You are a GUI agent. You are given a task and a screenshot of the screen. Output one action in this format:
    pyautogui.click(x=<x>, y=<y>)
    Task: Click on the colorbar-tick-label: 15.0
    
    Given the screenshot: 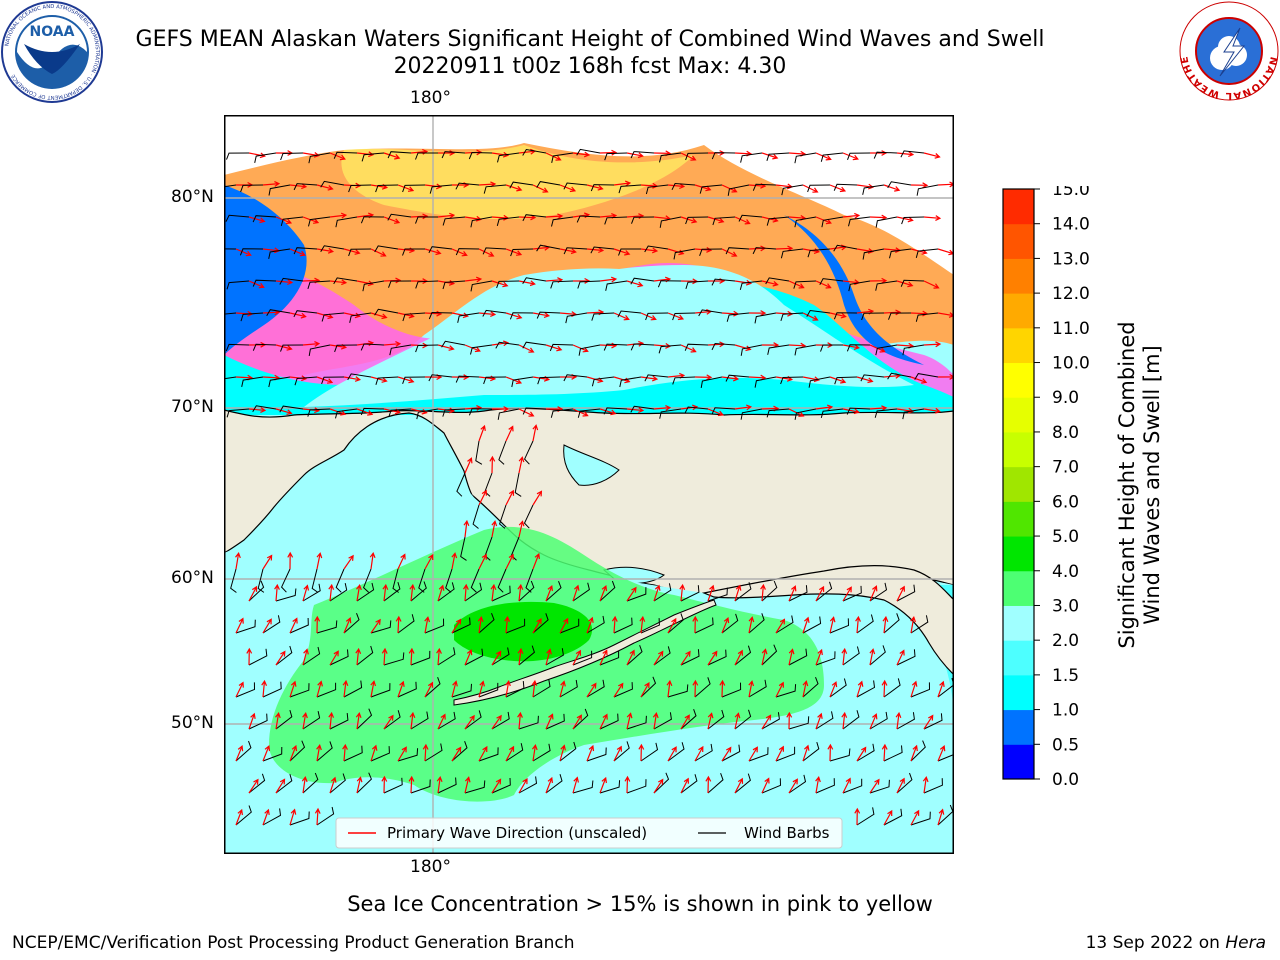 What is the action you would take?
    pyautogui.click(x=1071, y=193)
    